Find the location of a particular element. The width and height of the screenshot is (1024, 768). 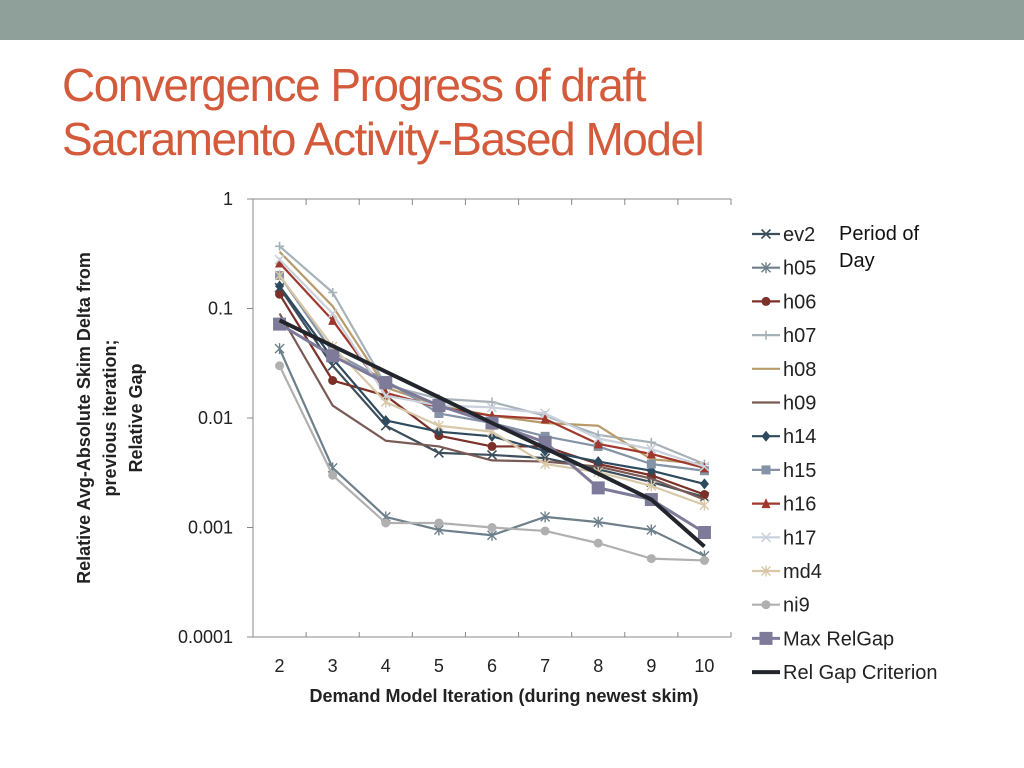

legend-item-h08: h08 is located at coordinates (784, 370).